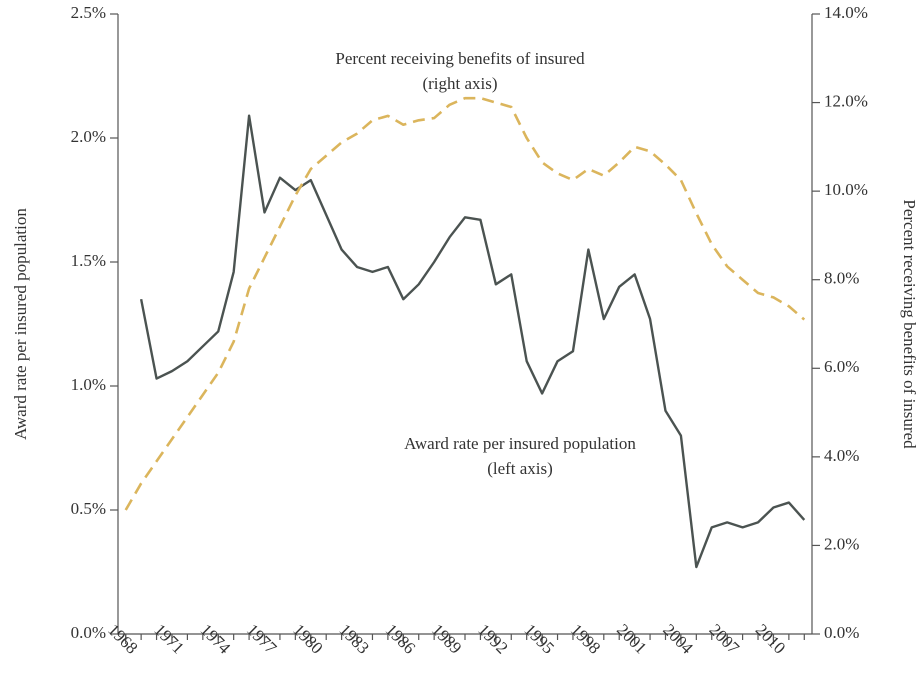 The height and width of the screenshot is (691, 922). What do you see at coordinates (446, 638) in the screenshot?
I see `x-tick-label: 1989` at bounding box center [446, 638].